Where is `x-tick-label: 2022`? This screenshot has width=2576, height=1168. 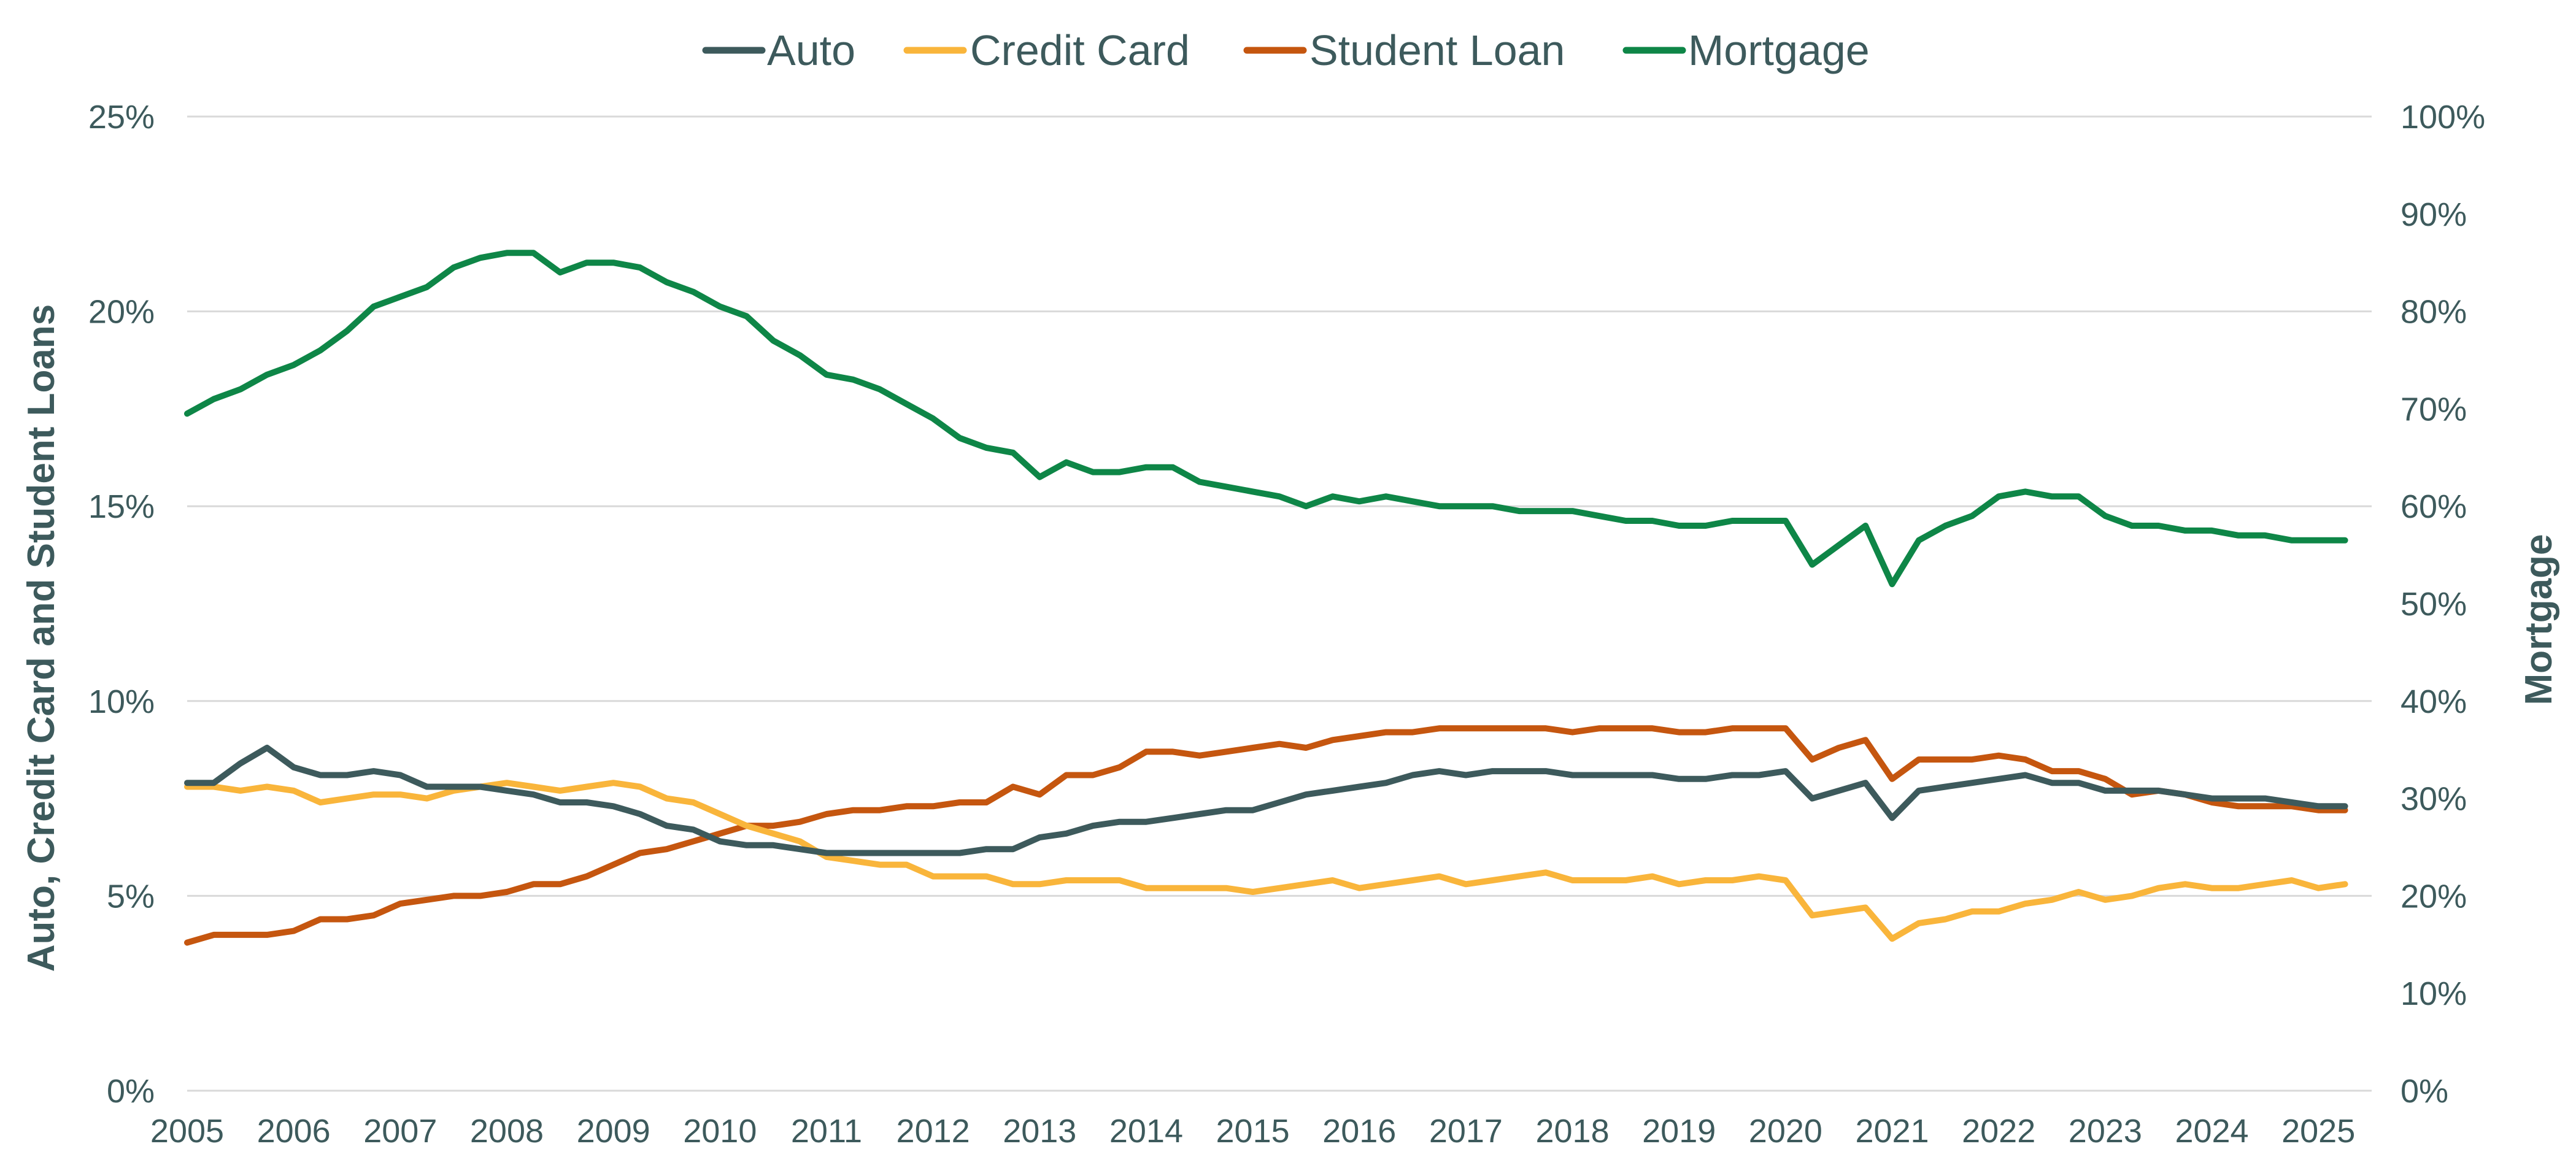
x-tick-label: 2022 is located at coordinates (1998, 1131).